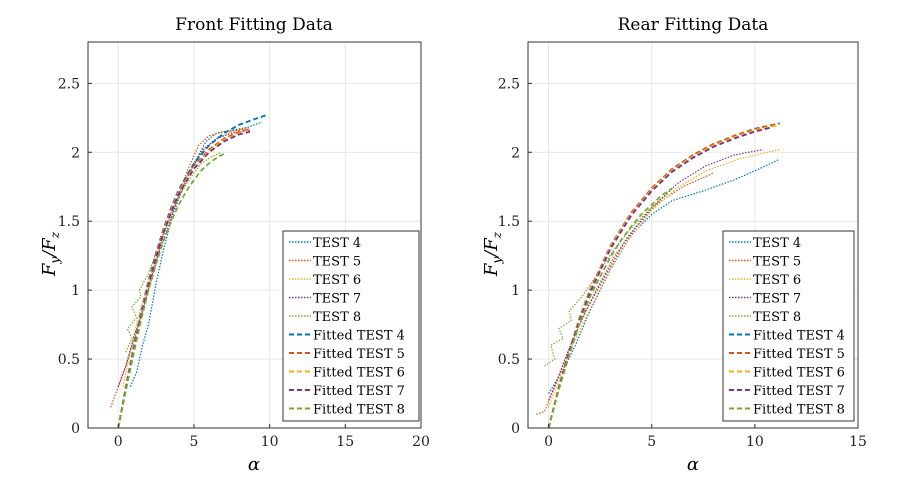  I want to click on series-group, so click(188, 271).